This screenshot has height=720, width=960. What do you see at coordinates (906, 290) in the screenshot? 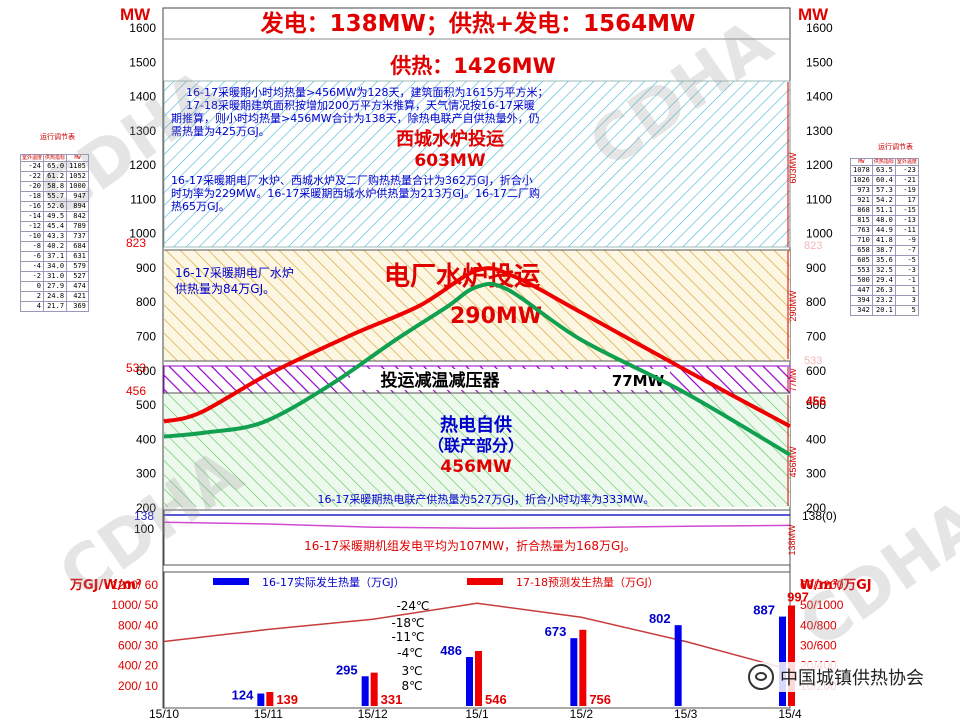
I see `table-cell: 1` at bounding box center [906, 290].